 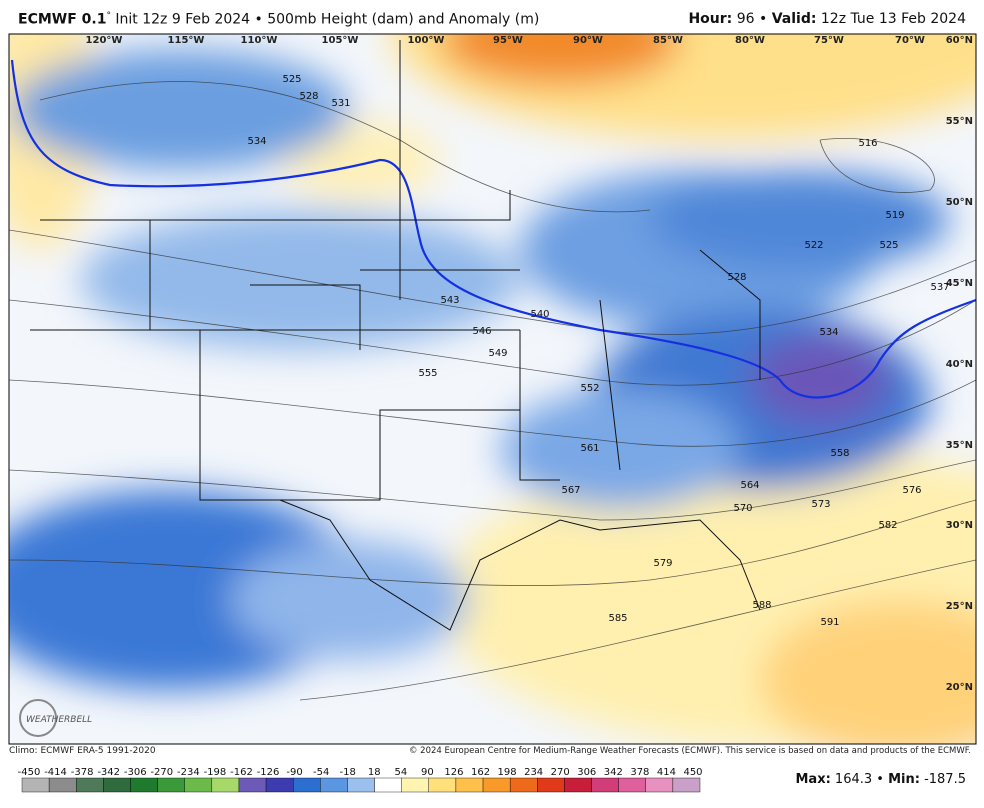 What do you see at coordinates (321, 772) in the screenshot?
I see `colorbar-label: -54` at bounding box center [321, 772].